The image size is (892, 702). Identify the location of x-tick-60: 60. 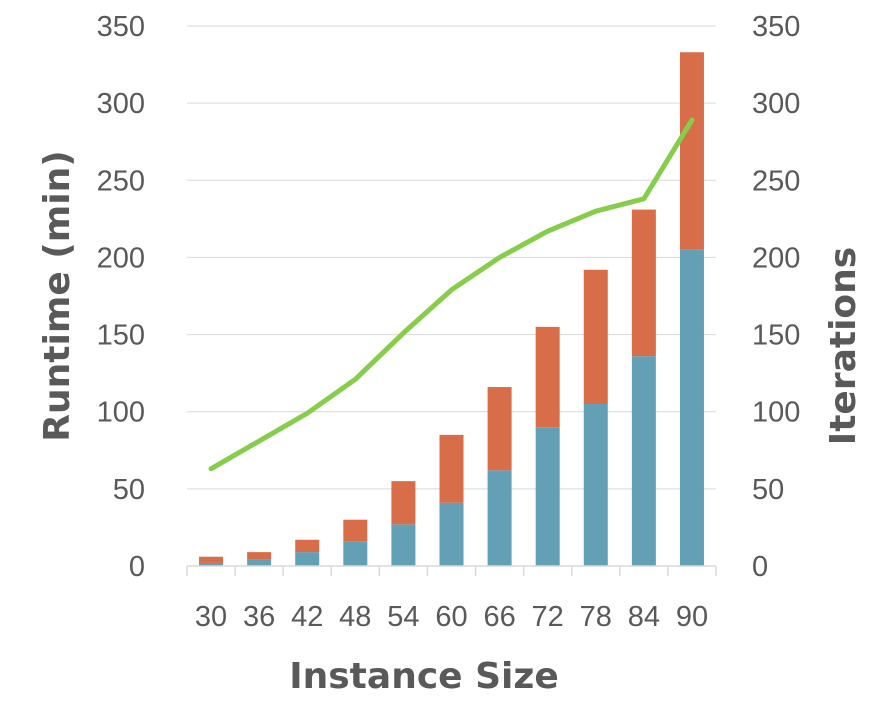
(451, 617).